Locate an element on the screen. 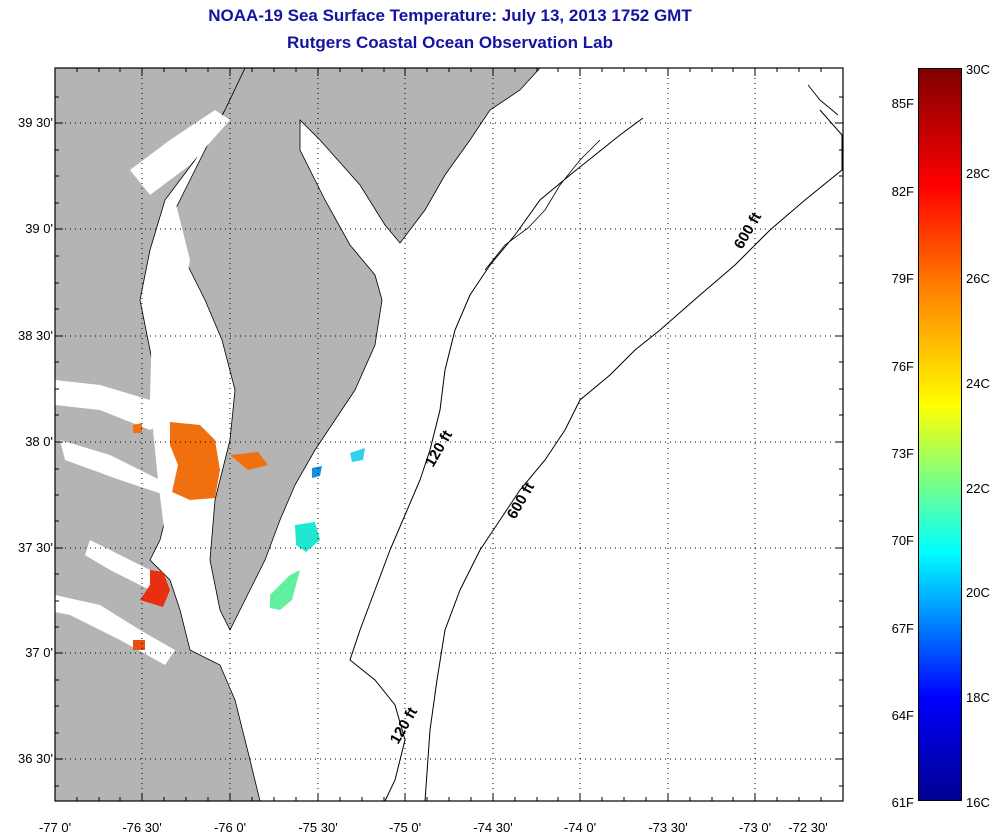  colorbar-label-c: 24C is located at coordinates (978, 383).